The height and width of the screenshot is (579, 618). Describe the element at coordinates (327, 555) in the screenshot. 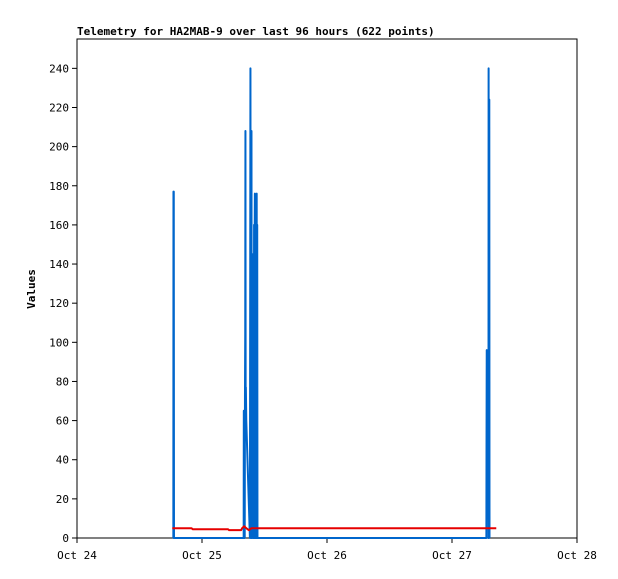

I see `x-tick-label: Oct 26` at that location.